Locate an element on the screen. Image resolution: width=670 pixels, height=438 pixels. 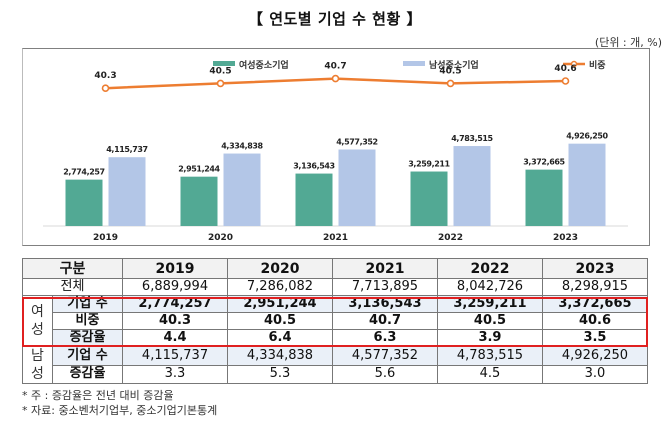
data-label-female: 3,372,665 is located at coordinates (544, 162).